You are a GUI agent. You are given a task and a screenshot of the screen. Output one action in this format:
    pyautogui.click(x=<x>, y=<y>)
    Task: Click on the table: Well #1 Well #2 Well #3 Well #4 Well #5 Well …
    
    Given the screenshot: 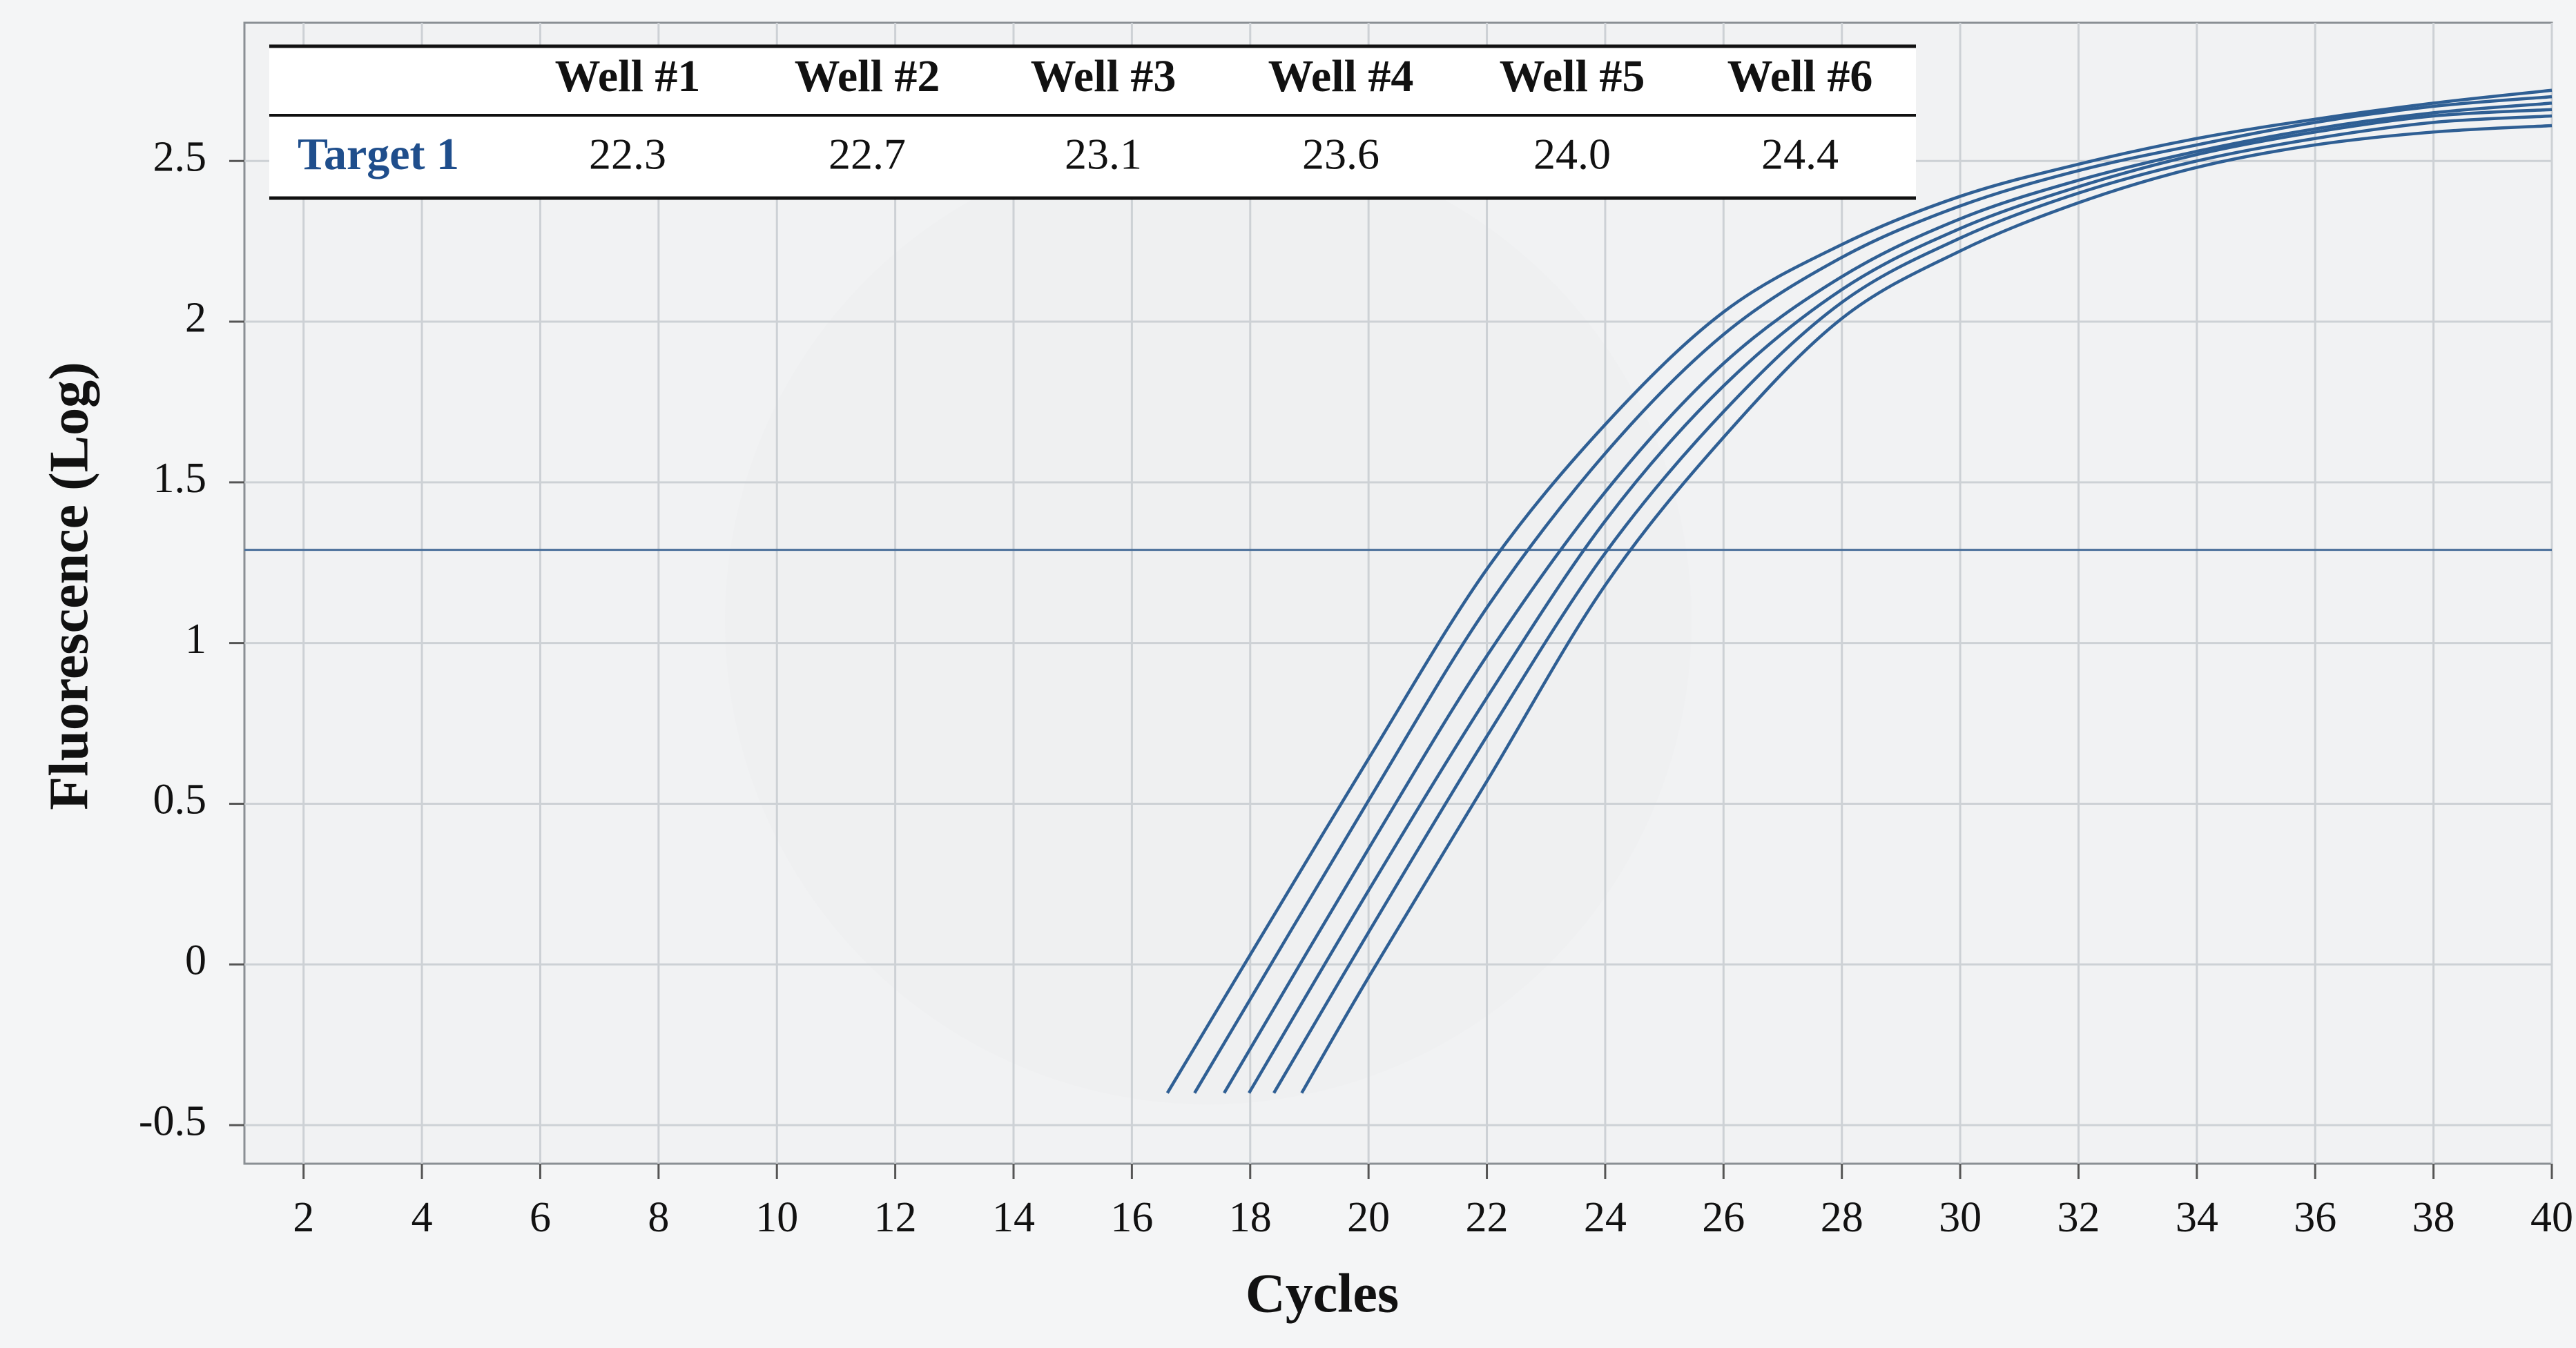 What is the action you would take?
    pyautogui.click(x=1092, y=122)
    